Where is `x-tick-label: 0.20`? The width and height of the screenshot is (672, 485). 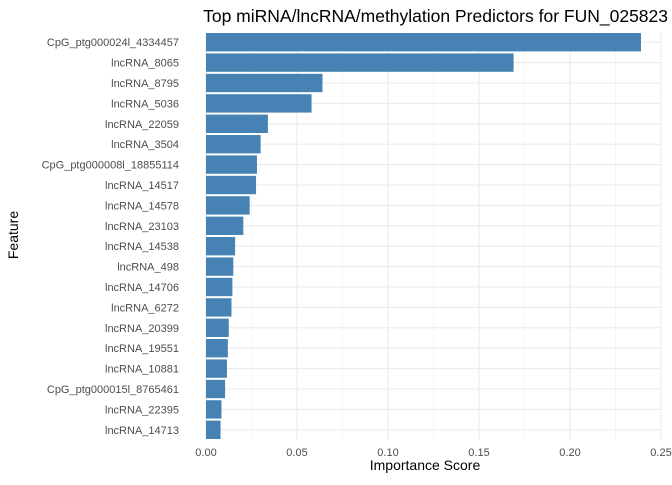 x-tick-label: 0.20 is located at coordinates (569, 453).